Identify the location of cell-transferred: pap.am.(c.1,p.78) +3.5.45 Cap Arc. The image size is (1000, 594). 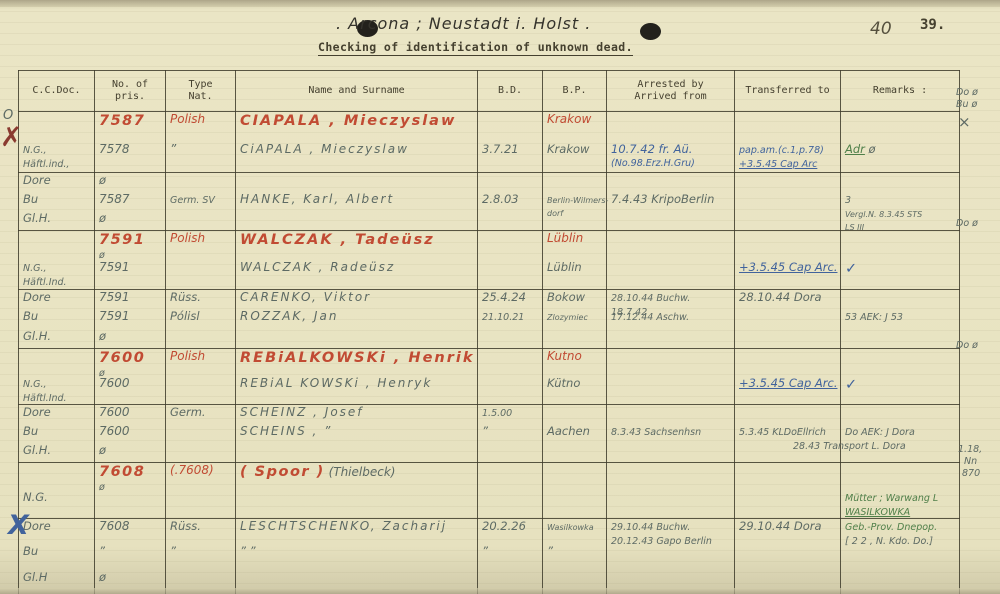
(787, 142).